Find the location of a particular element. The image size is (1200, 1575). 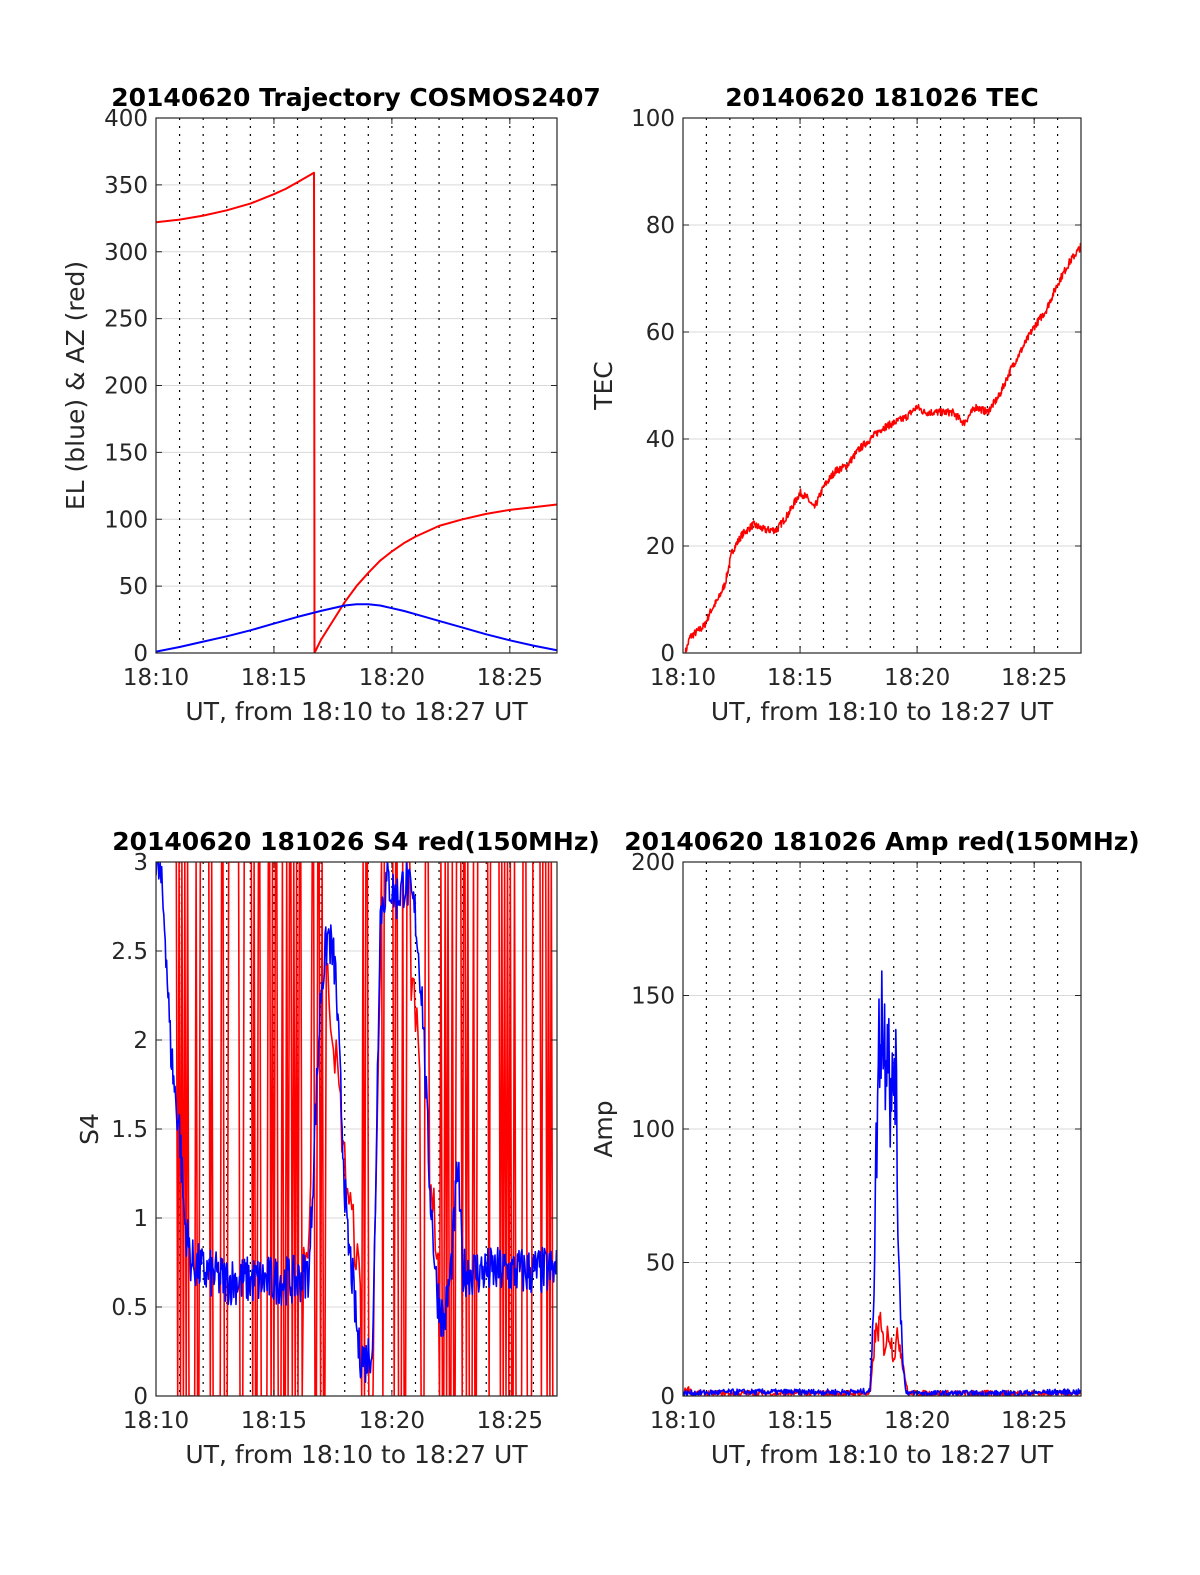

y-tick-label: 400 is located at coordinates (126, 119).